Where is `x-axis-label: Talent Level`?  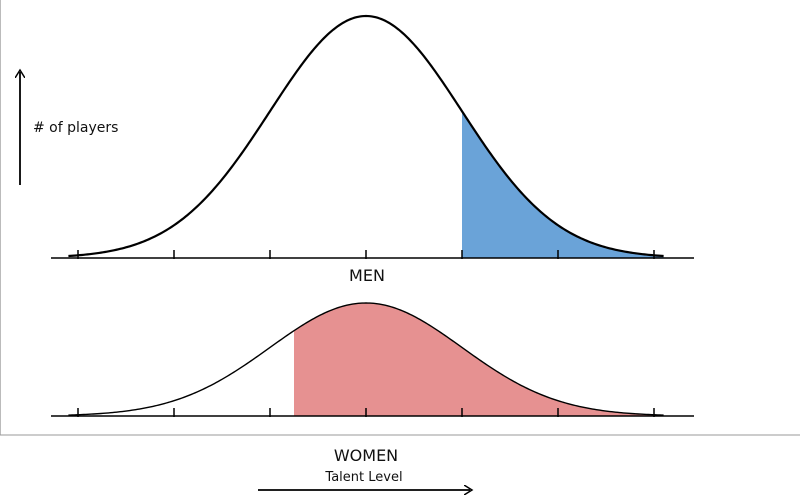
x-axis-label: Talent Level is located at coordinates (364, 477).